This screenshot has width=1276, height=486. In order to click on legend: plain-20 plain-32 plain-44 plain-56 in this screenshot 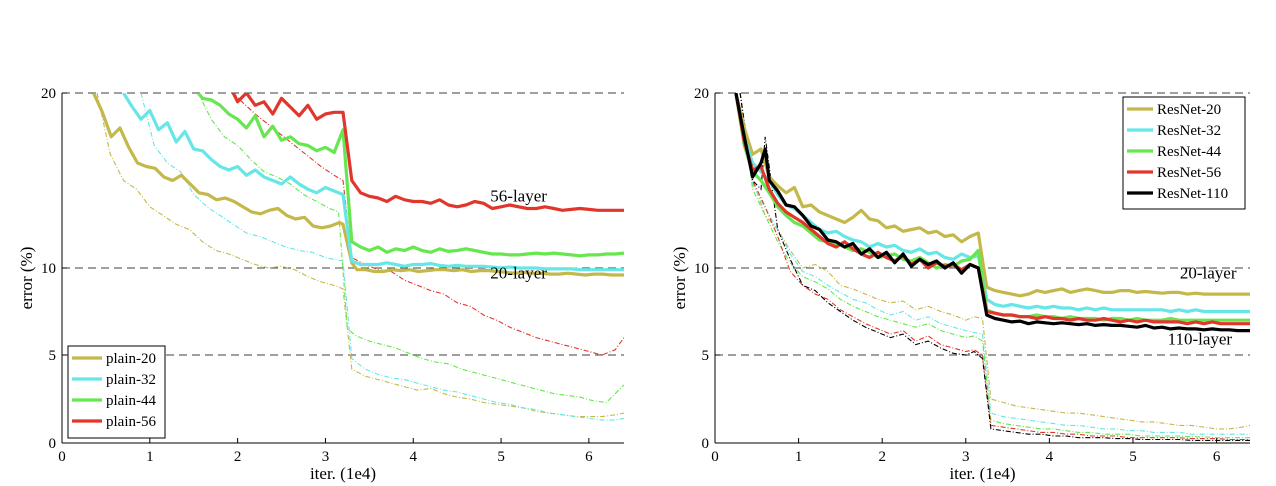, I will do `click(116, 392)`.